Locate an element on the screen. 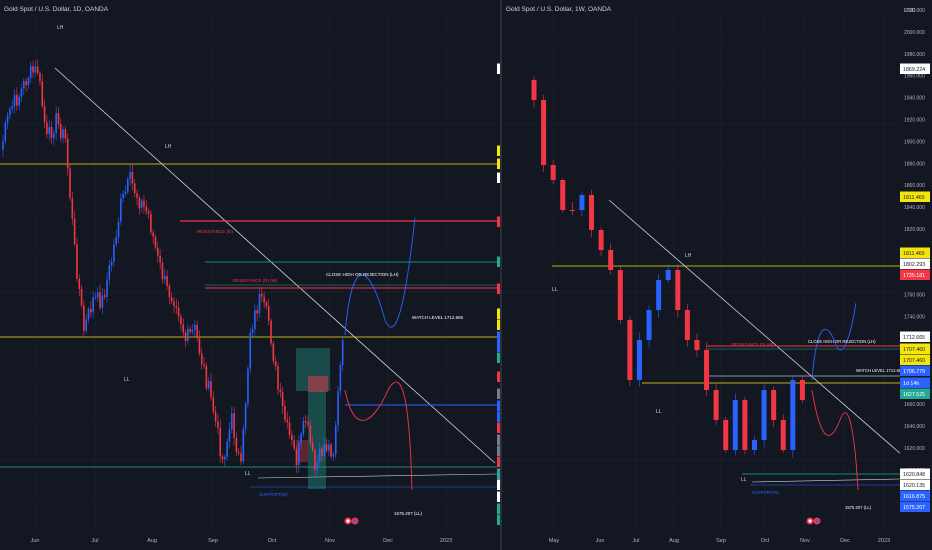 The width and height of the screenshot is (932, 550). time-tick: May is located at coordinates (554, 541).